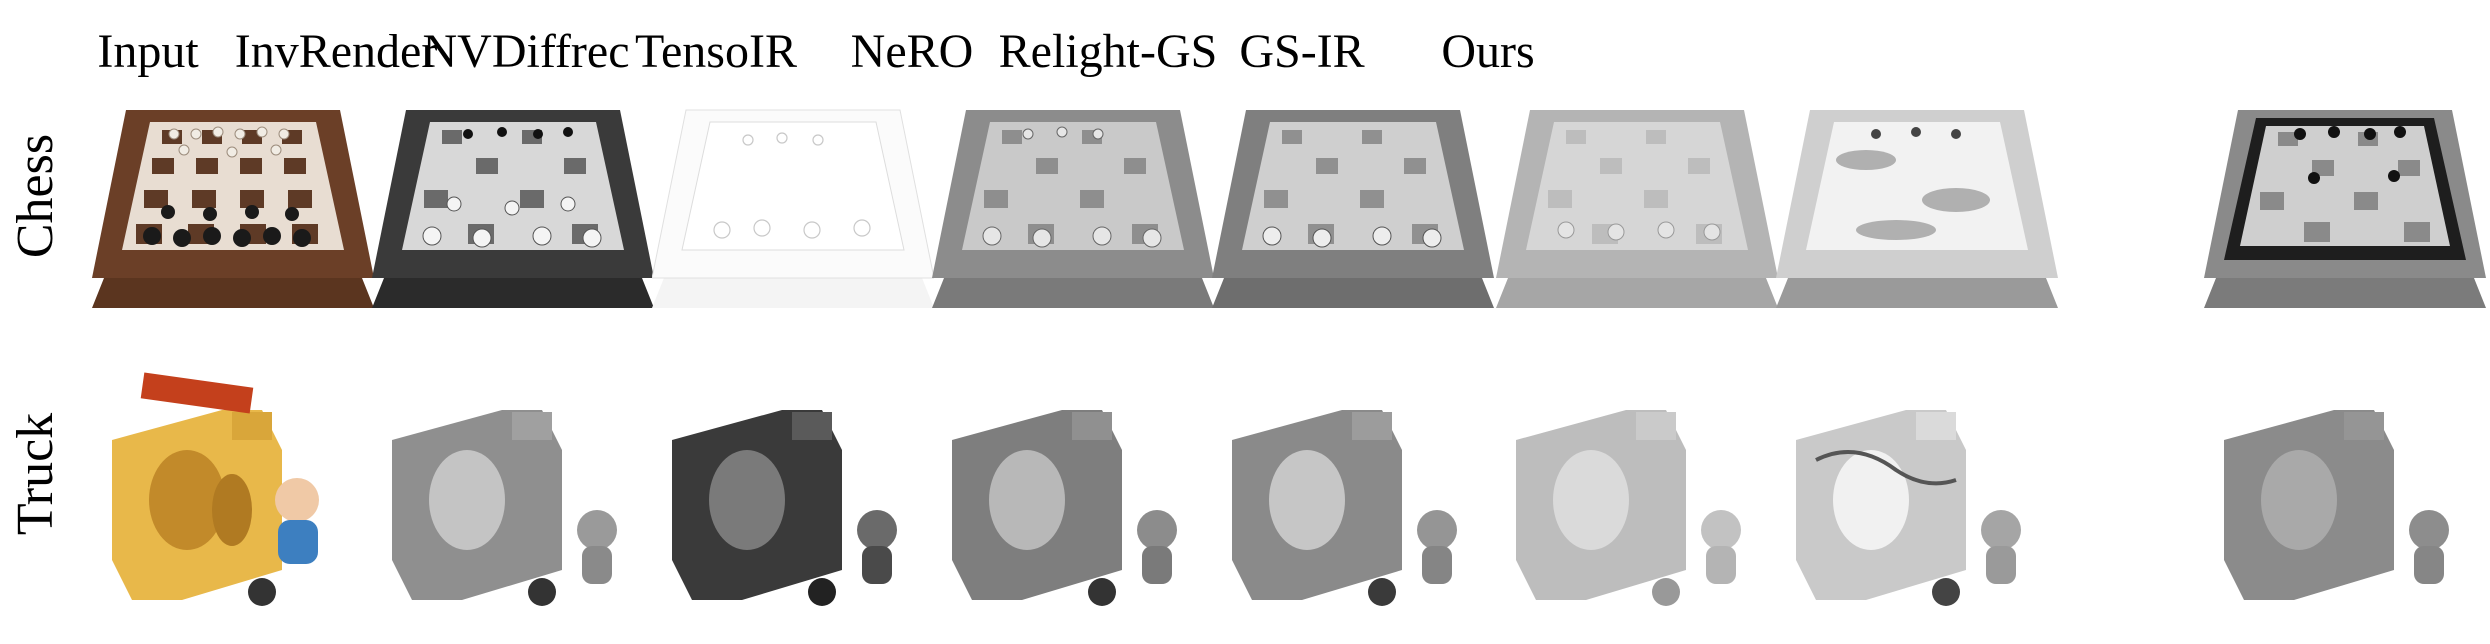  Describe the element at coordinates (793, 495) in the screenshot. I see `truck-nvdiffrec-image` at that location.